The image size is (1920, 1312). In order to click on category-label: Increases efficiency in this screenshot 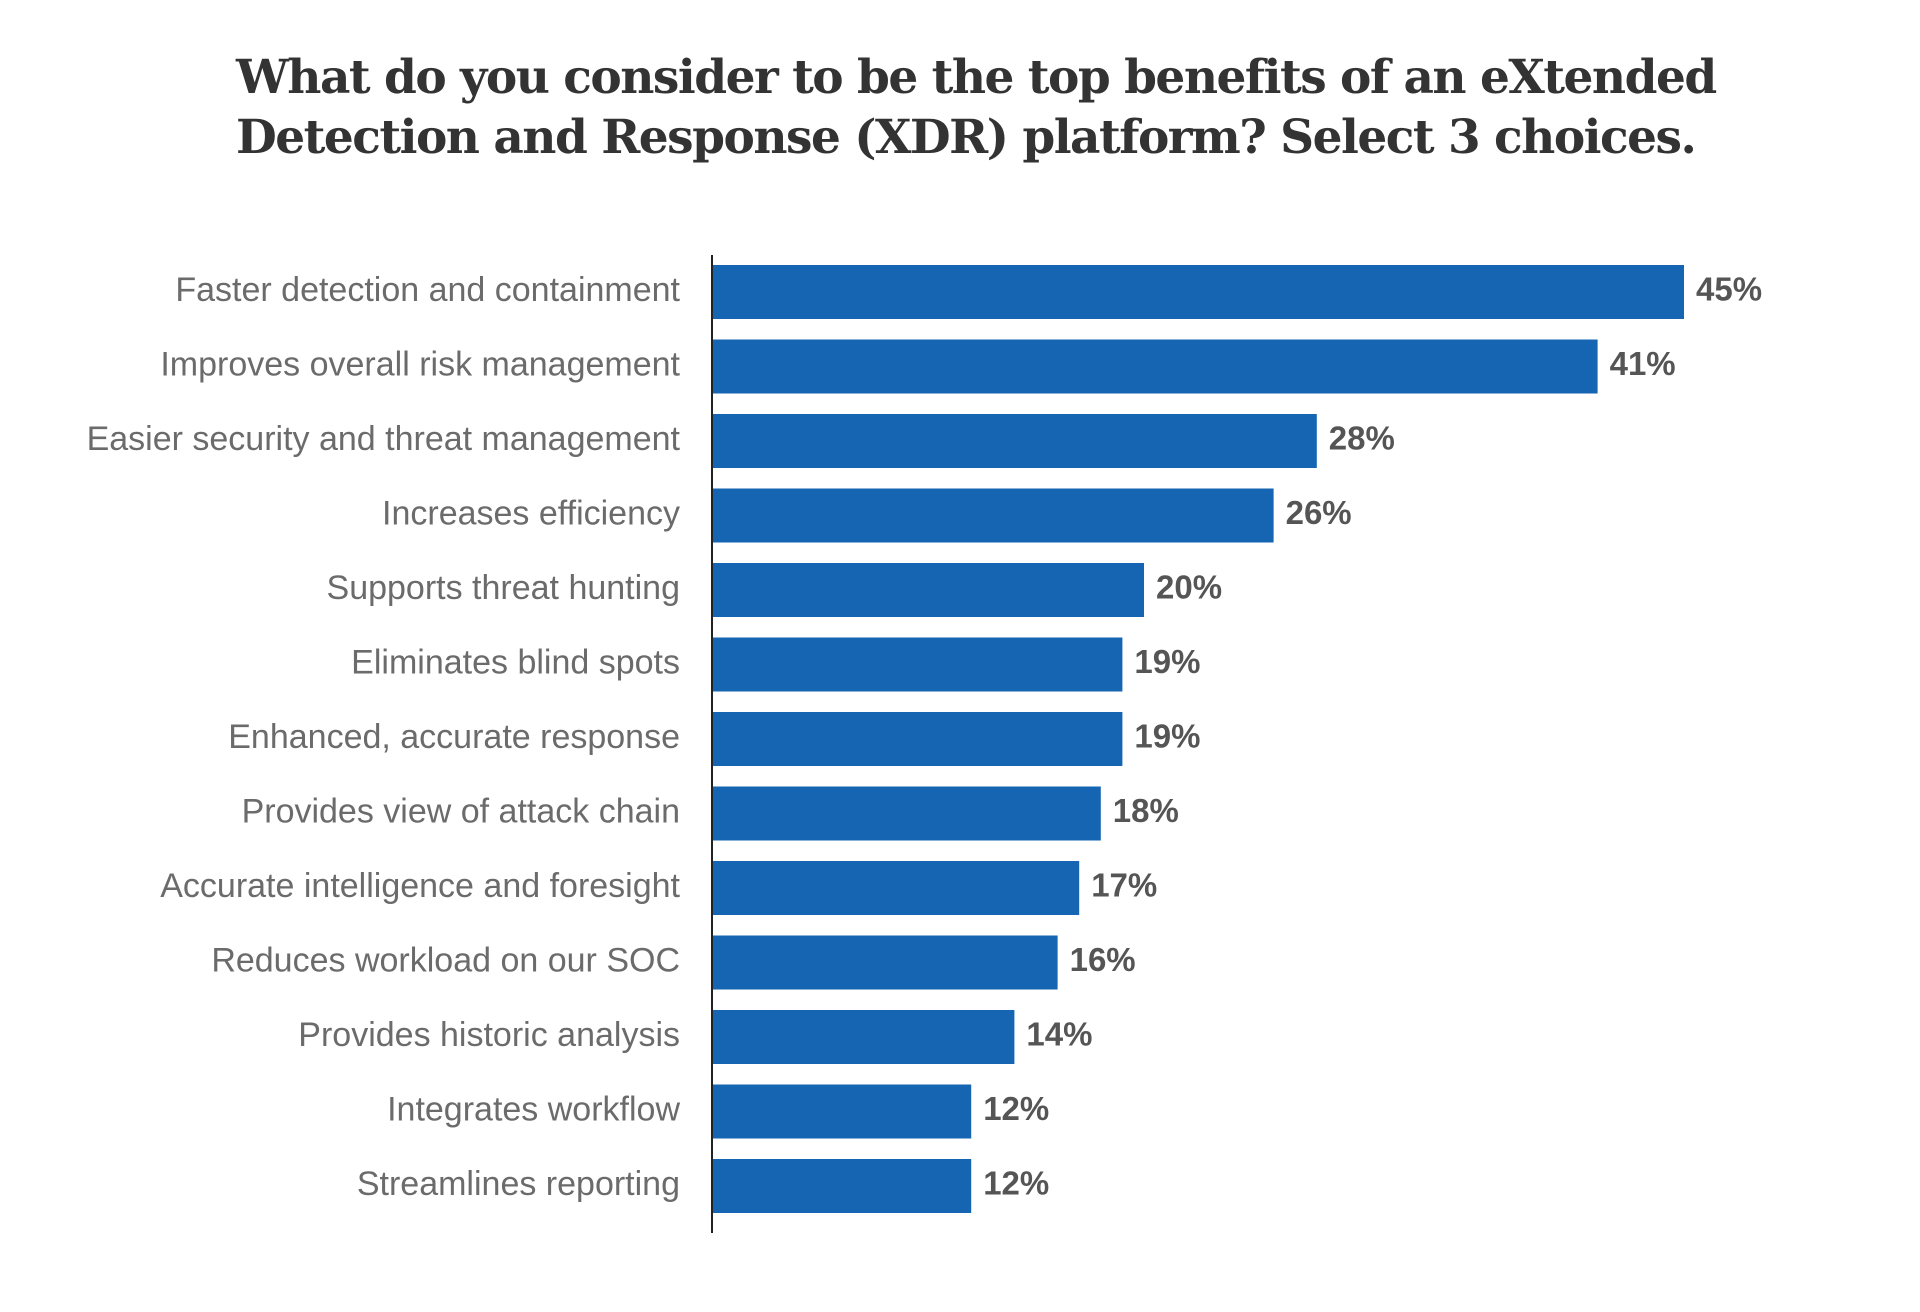, I will do `click(531, 513)`.